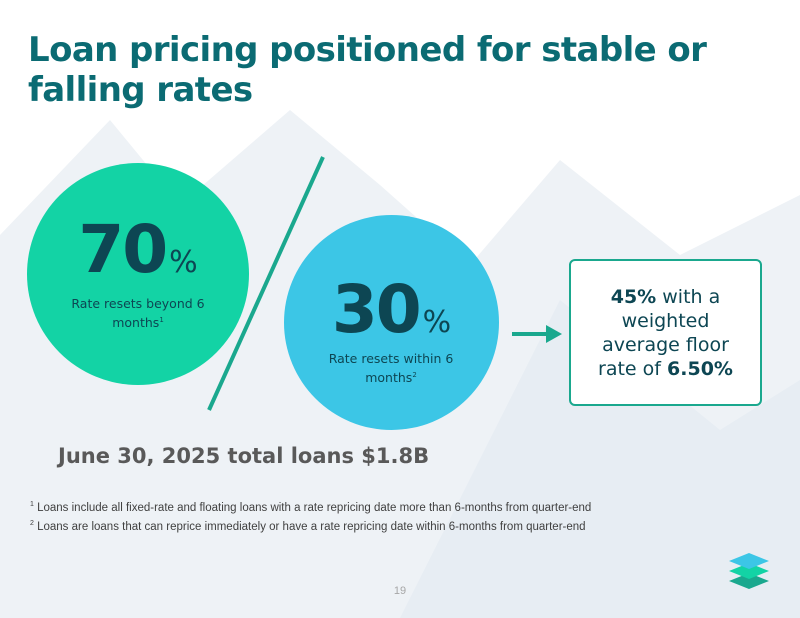  I want to click on arrow-right-icon, so click(537, 334).